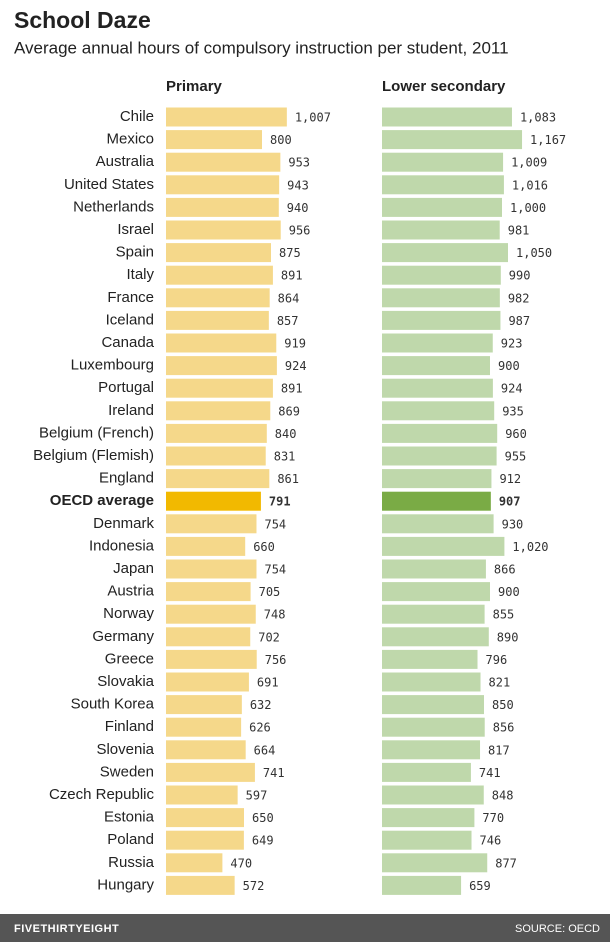 The height and width of the screenshot is (942, 610). Describe the element at coordinates (123, 636) in the screenshot. I see `category-label: Germany` at that location.